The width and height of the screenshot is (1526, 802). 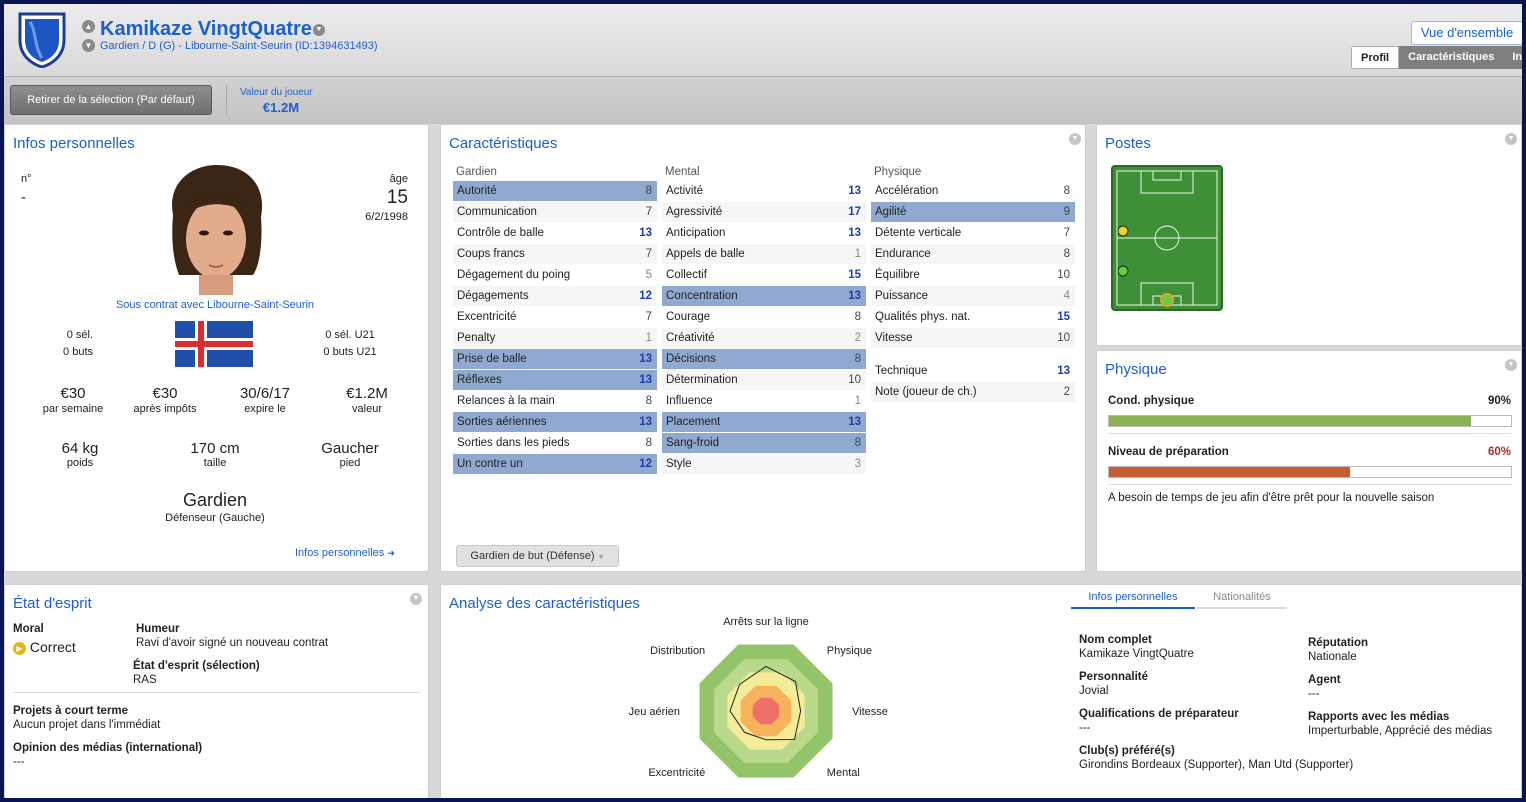 I want to click on divider, so click(x=1310, y=433).